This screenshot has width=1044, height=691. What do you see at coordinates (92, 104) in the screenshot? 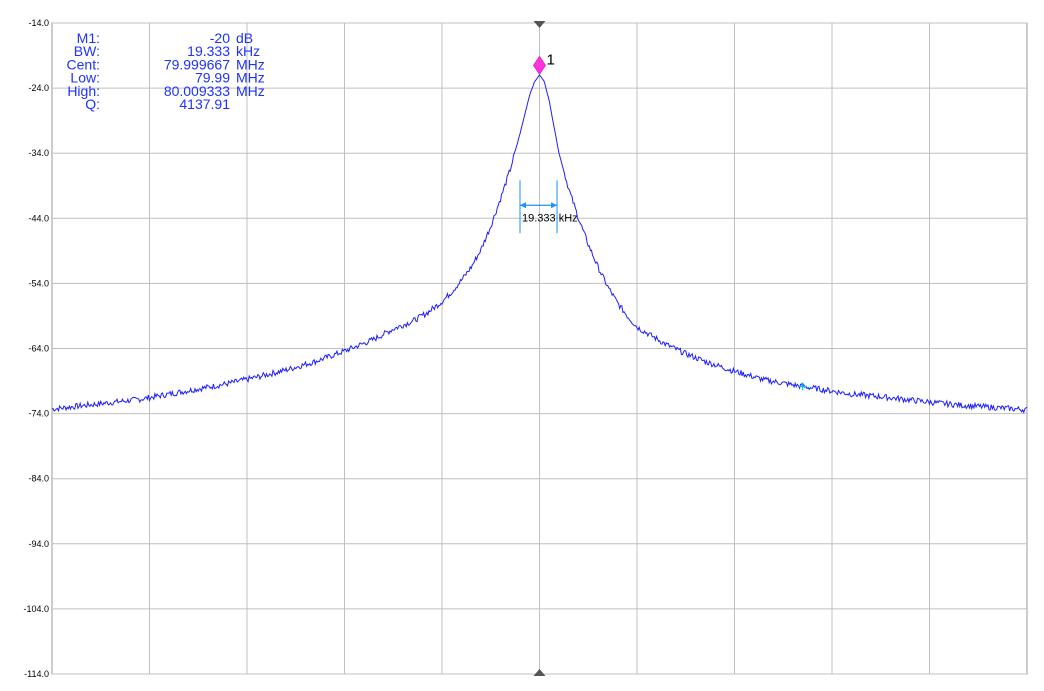
I see `readout-label: Q:` at bounding box center [92, 104].